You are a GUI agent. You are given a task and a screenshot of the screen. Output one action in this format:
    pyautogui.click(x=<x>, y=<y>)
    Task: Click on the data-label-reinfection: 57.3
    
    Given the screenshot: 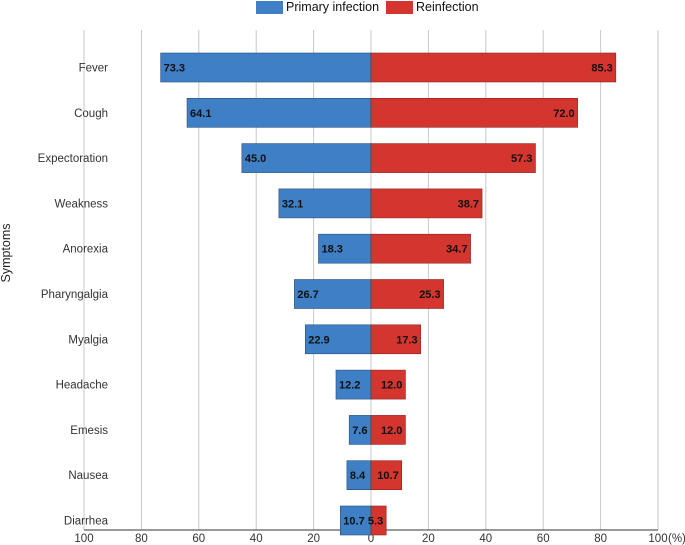 What is the action you would take?
    pyautogui.click(x=521, y=159)
    